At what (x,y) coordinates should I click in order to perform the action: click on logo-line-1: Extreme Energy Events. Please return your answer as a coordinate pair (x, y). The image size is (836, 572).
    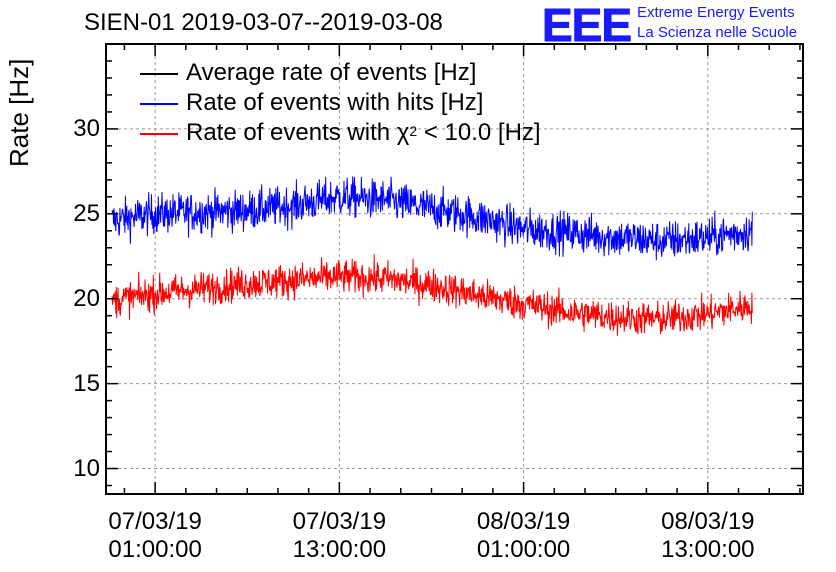
    Looking at the image, I should click on (716, 12).